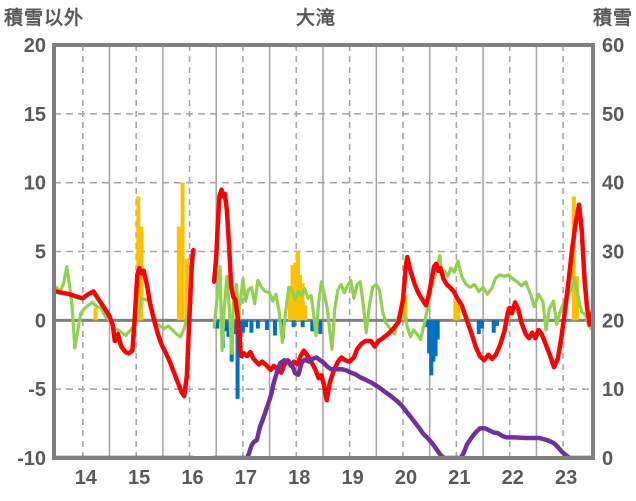 The image size is (636, 501). Describe the element at coordinates (406, 478) in the screenshot. I see `x-axis-tick-label: 20` at that location.